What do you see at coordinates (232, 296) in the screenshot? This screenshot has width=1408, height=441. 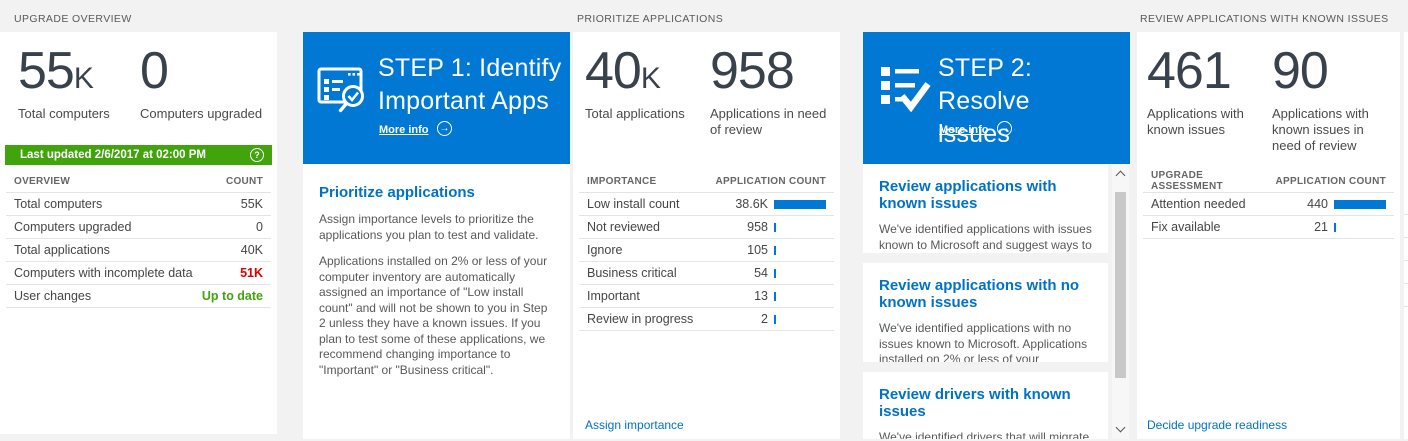 I see `row-value: Up to date` at bounding box center [232, 296].